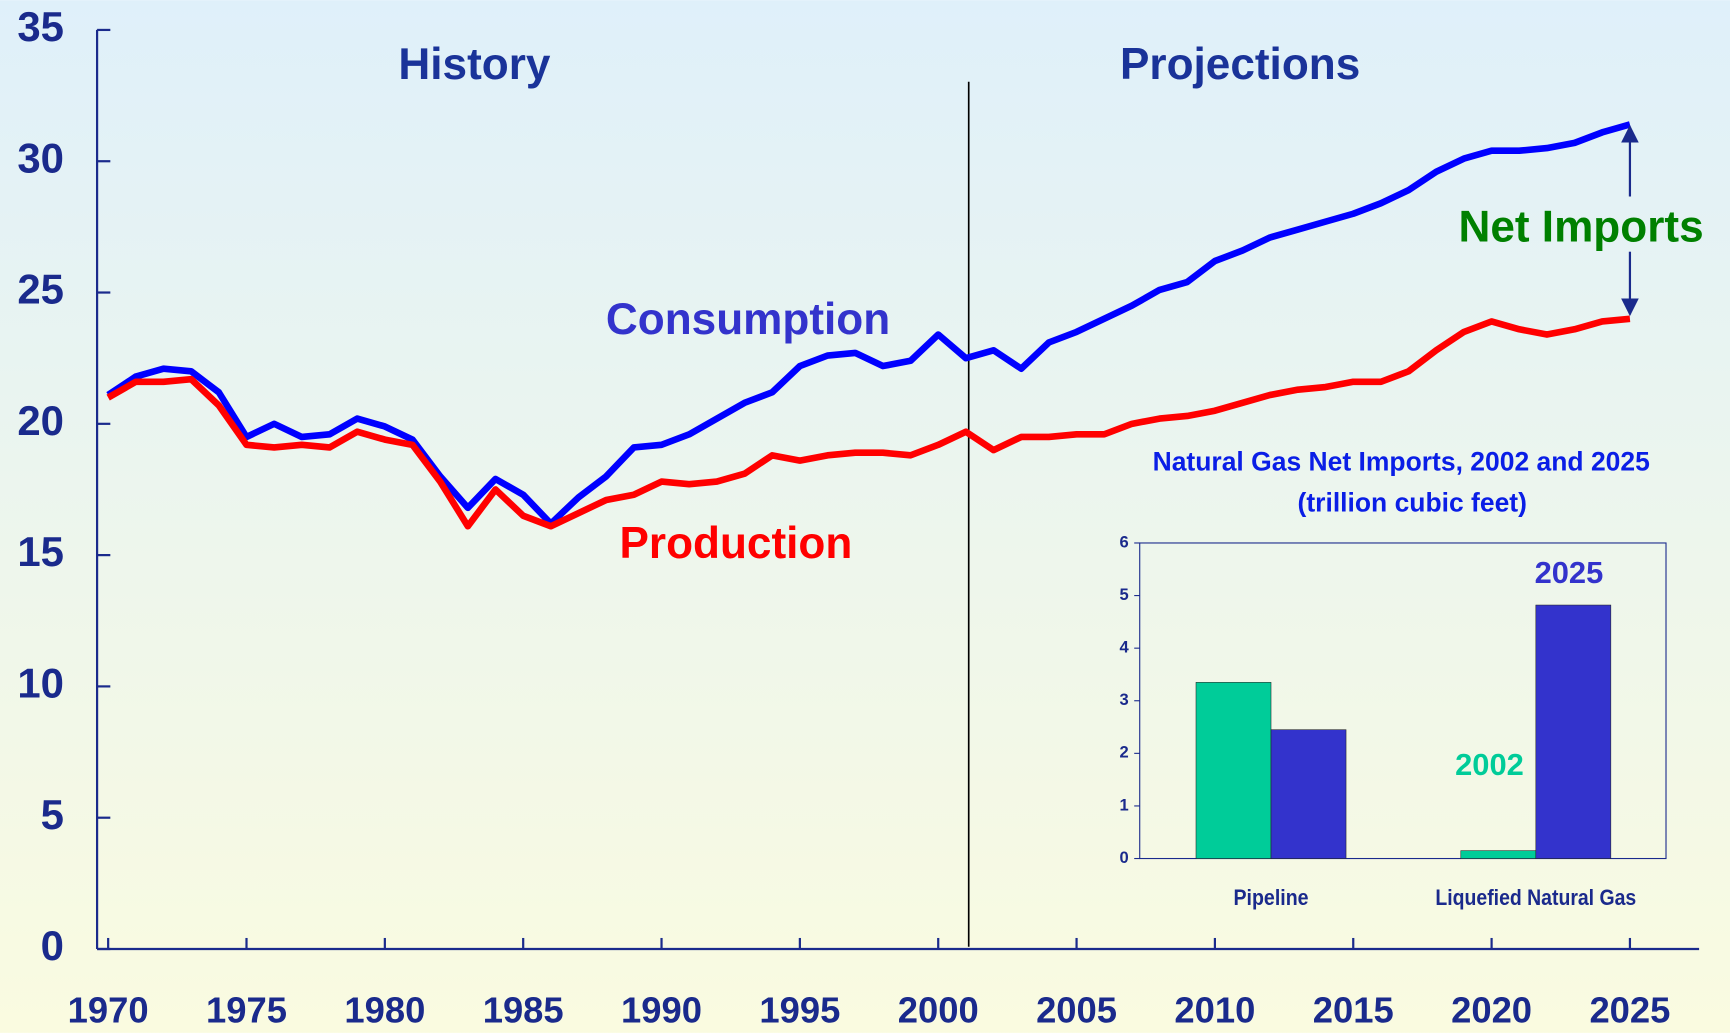 This screenshot has height=1033, width=1730. What do you see at coordinates (1489, 764) in the screenshot?
I see `legend-label: 2002` at bounding box center [1489, 764].